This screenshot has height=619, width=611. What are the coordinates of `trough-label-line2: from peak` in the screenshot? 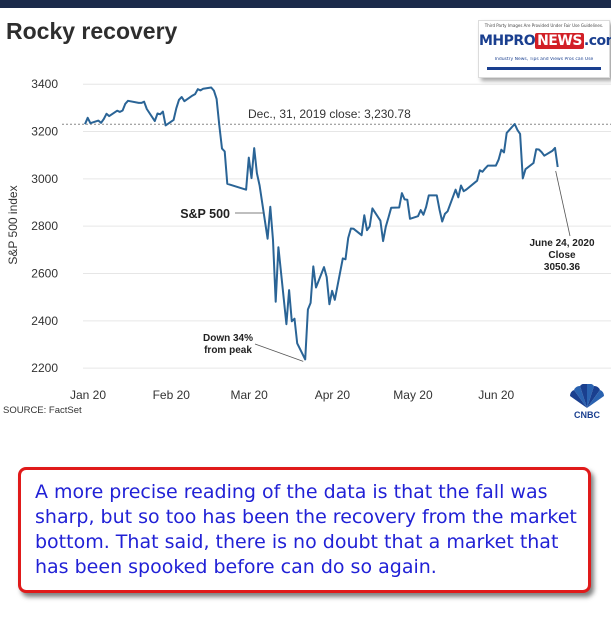 It's located at (228, 350).